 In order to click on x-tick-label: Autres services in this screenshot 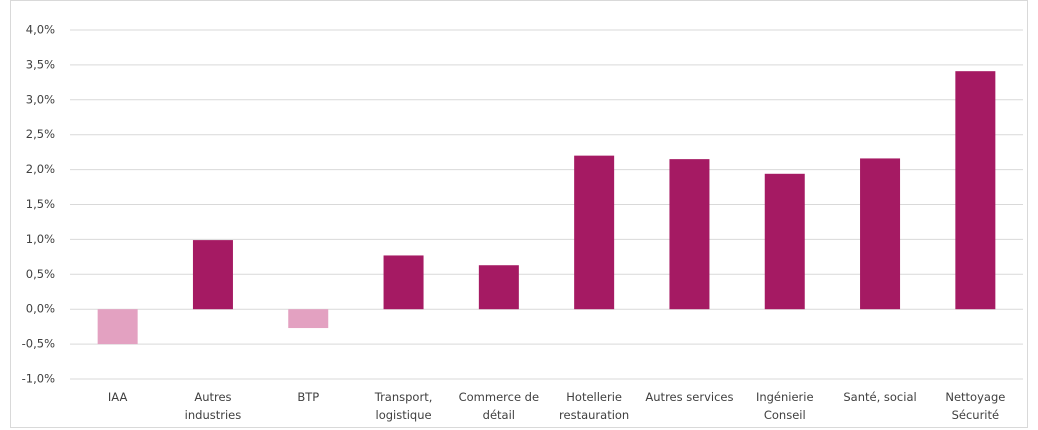, I will do `click(689, 397)`.